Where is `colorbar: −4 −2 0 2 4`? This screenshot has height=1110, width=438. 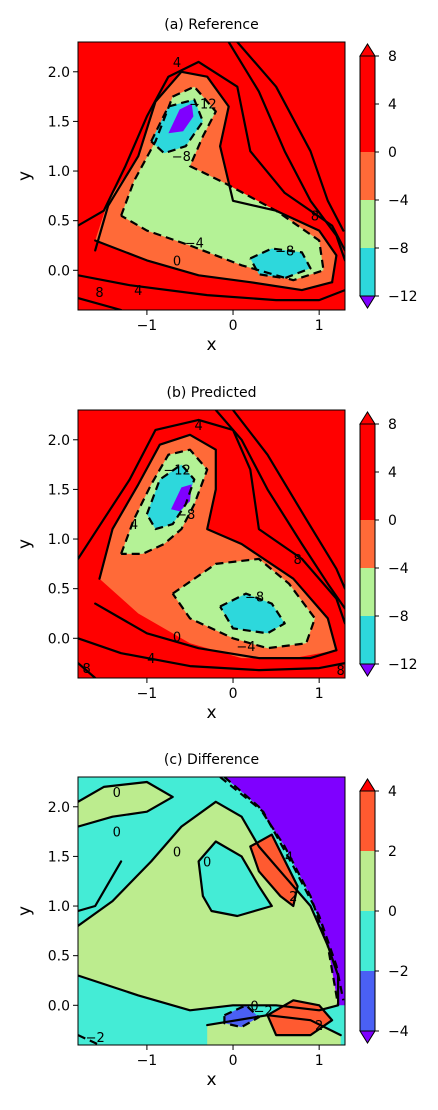
colorbar: −4 −2 0 2 4 is located at coordinates (384, 911).